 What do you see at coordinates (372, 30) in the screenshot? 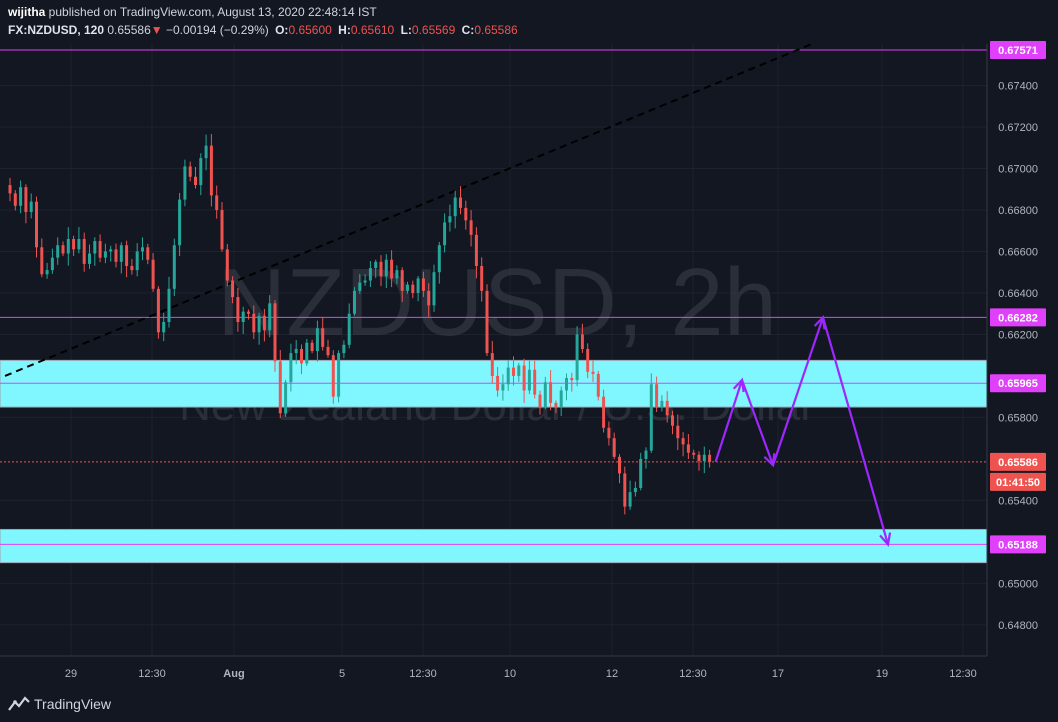
I see `high-value: 0.65610` at bounding box center [372, 30].